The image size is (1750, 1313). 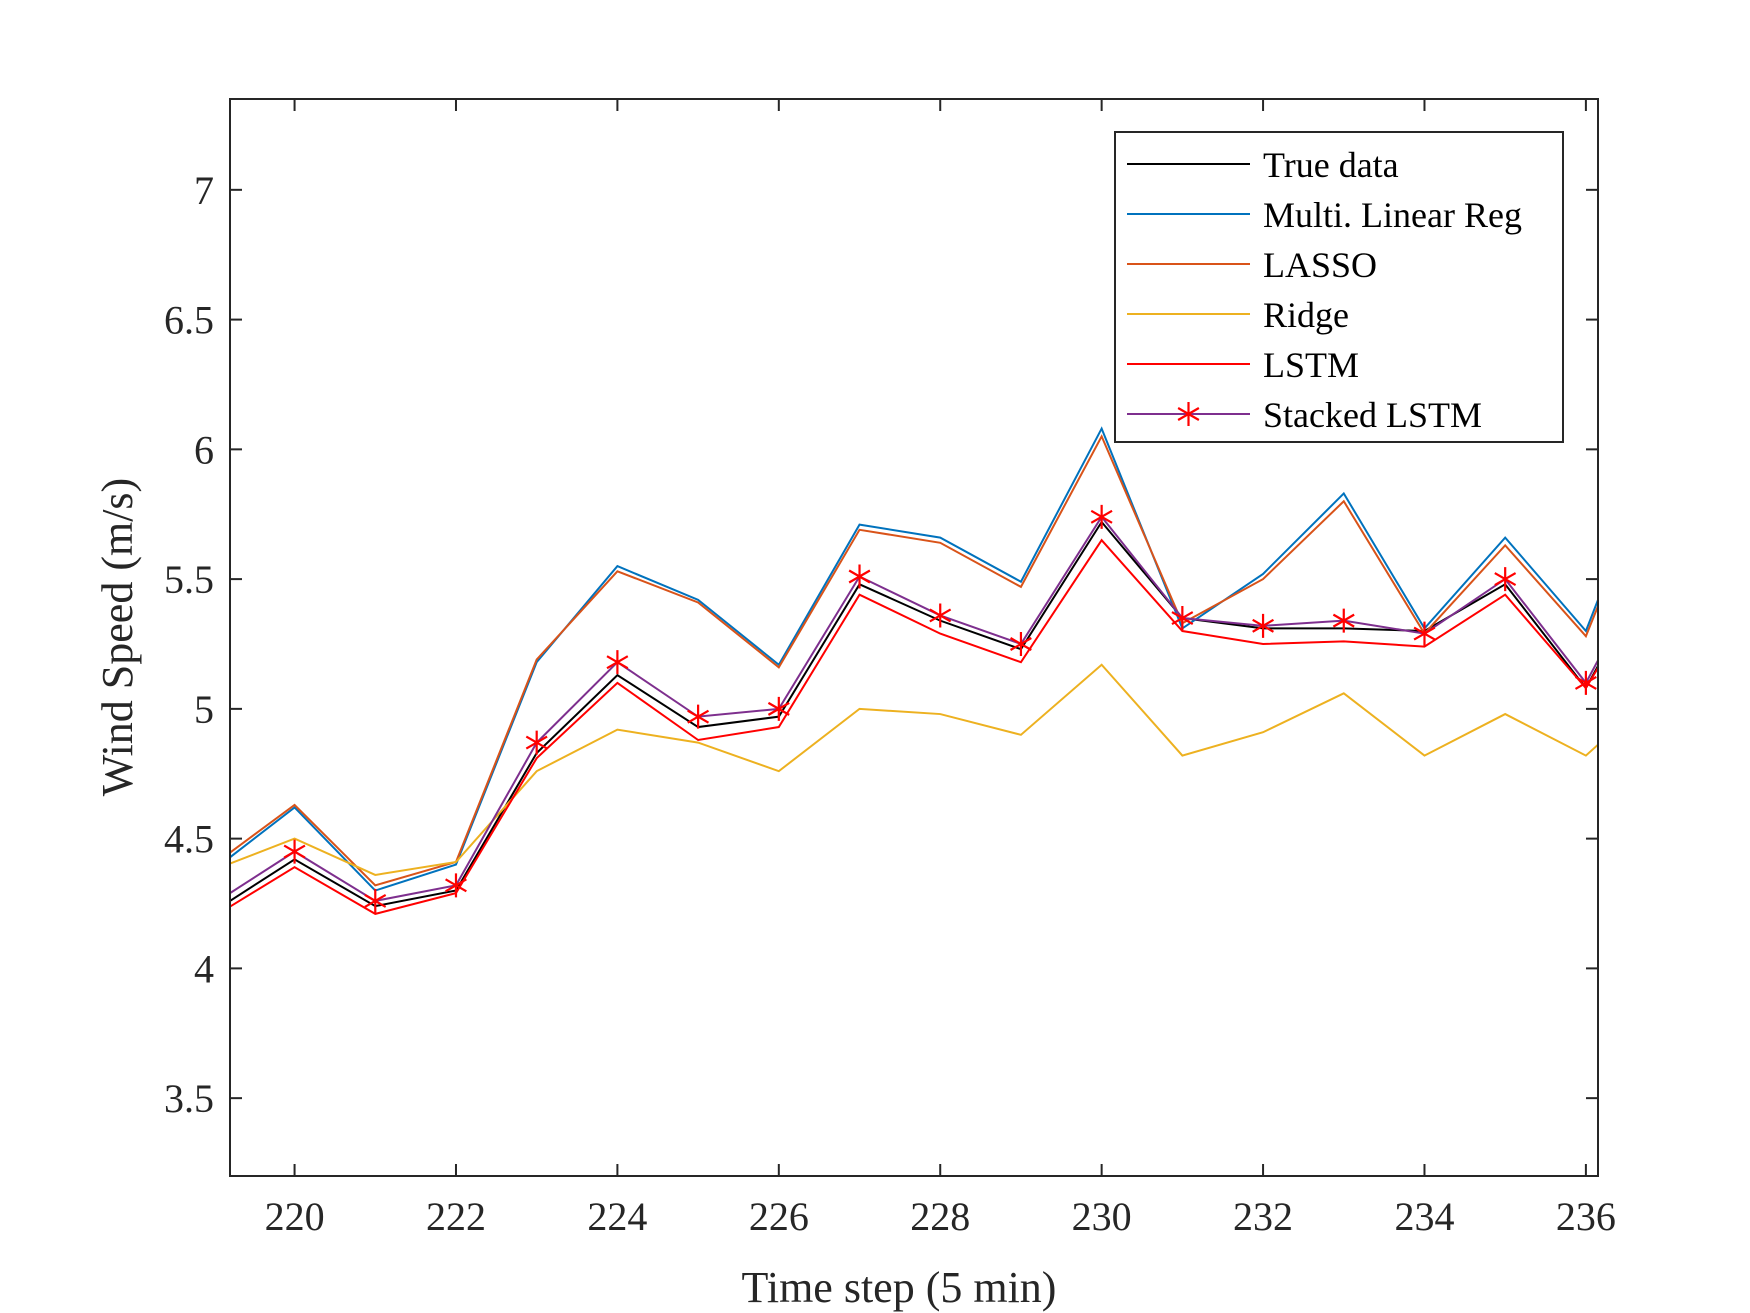 I want to click on x-axis-title: Time step (5 min), so click(x=899, y=1287).